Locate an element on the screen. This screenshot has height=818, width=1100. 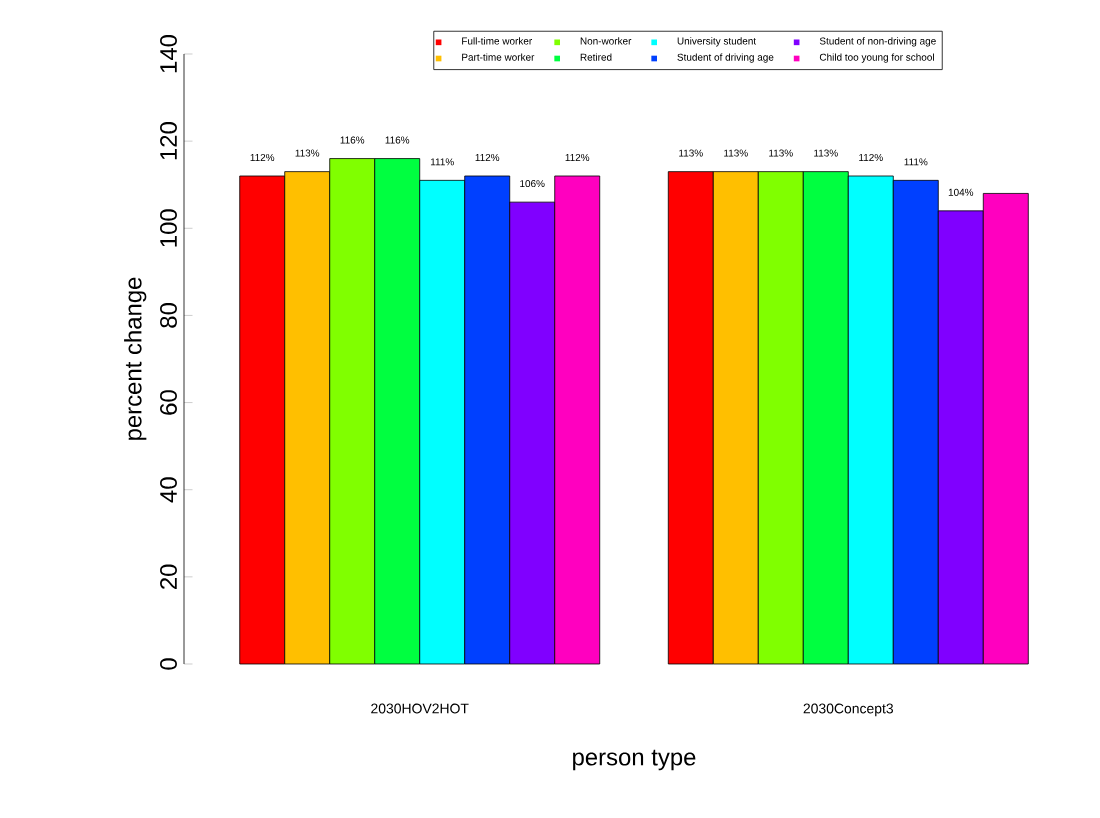
y-tick-label: 140 is located at coordinates (168, 53).